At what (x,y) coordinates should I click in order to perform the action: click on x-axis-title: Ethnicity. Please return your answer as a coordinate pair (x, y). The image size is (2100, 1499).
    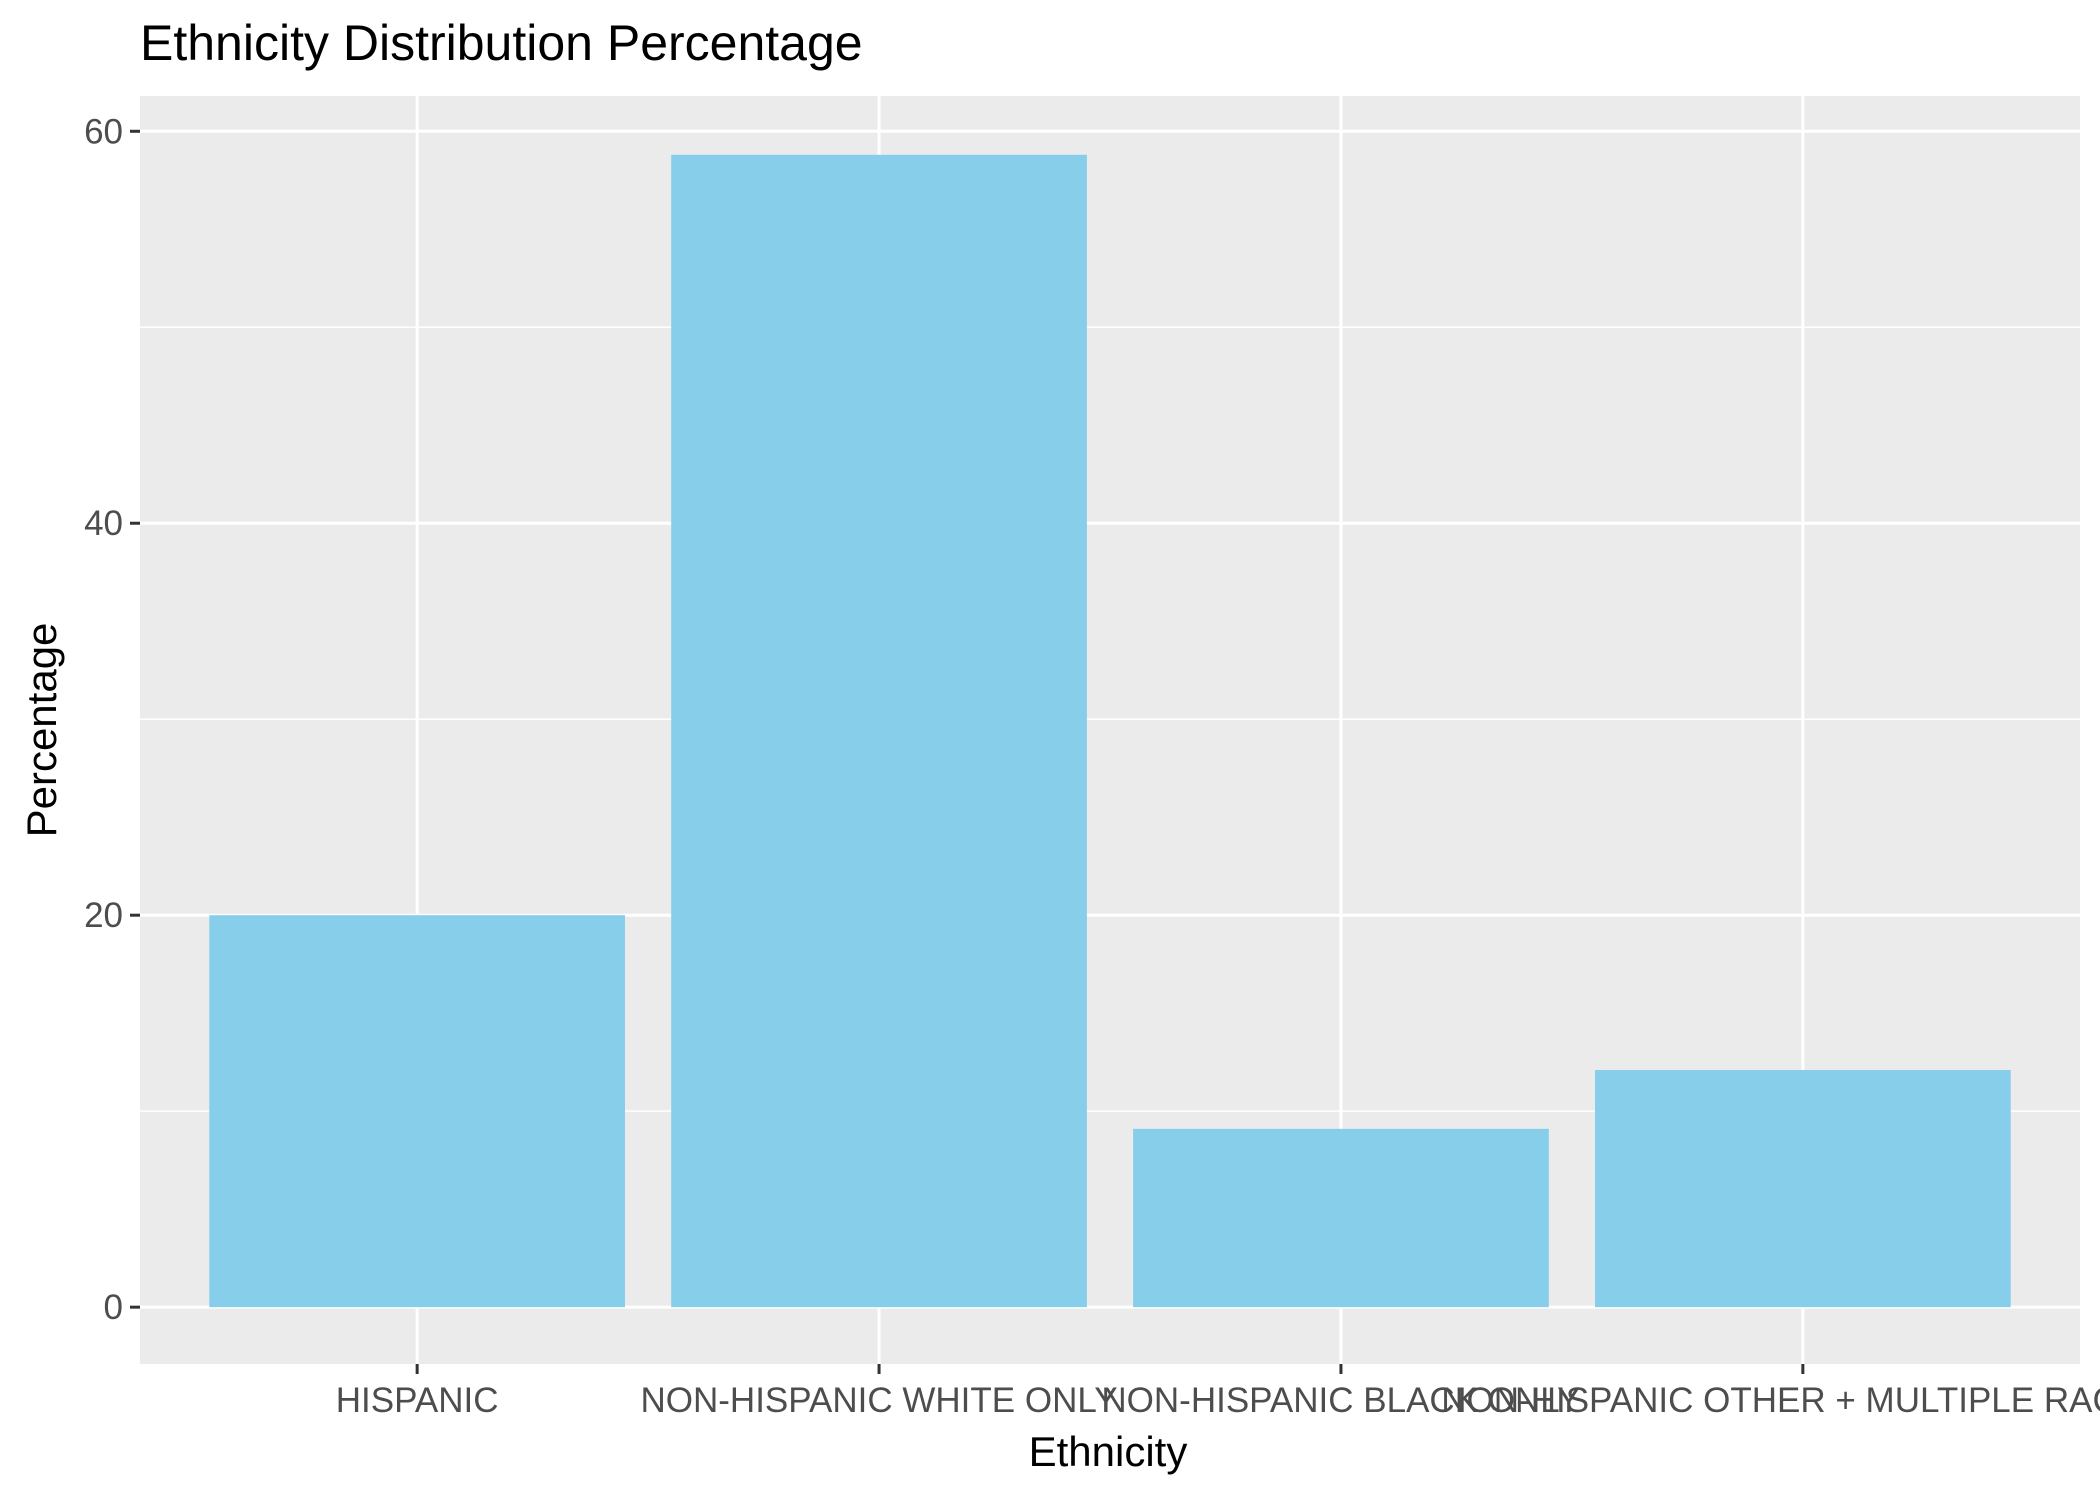
    Looking at the image, I should click on (1108, 1451).